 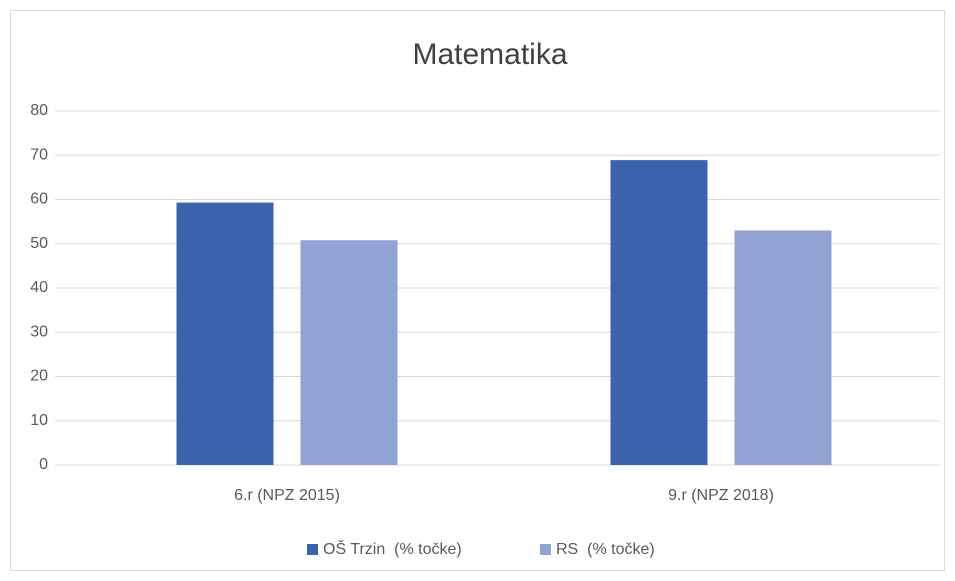 What do you see at coordinates (39, 331) in the screenshot?
I see `y-tick-label: 30` at bounding box center [39, 331].